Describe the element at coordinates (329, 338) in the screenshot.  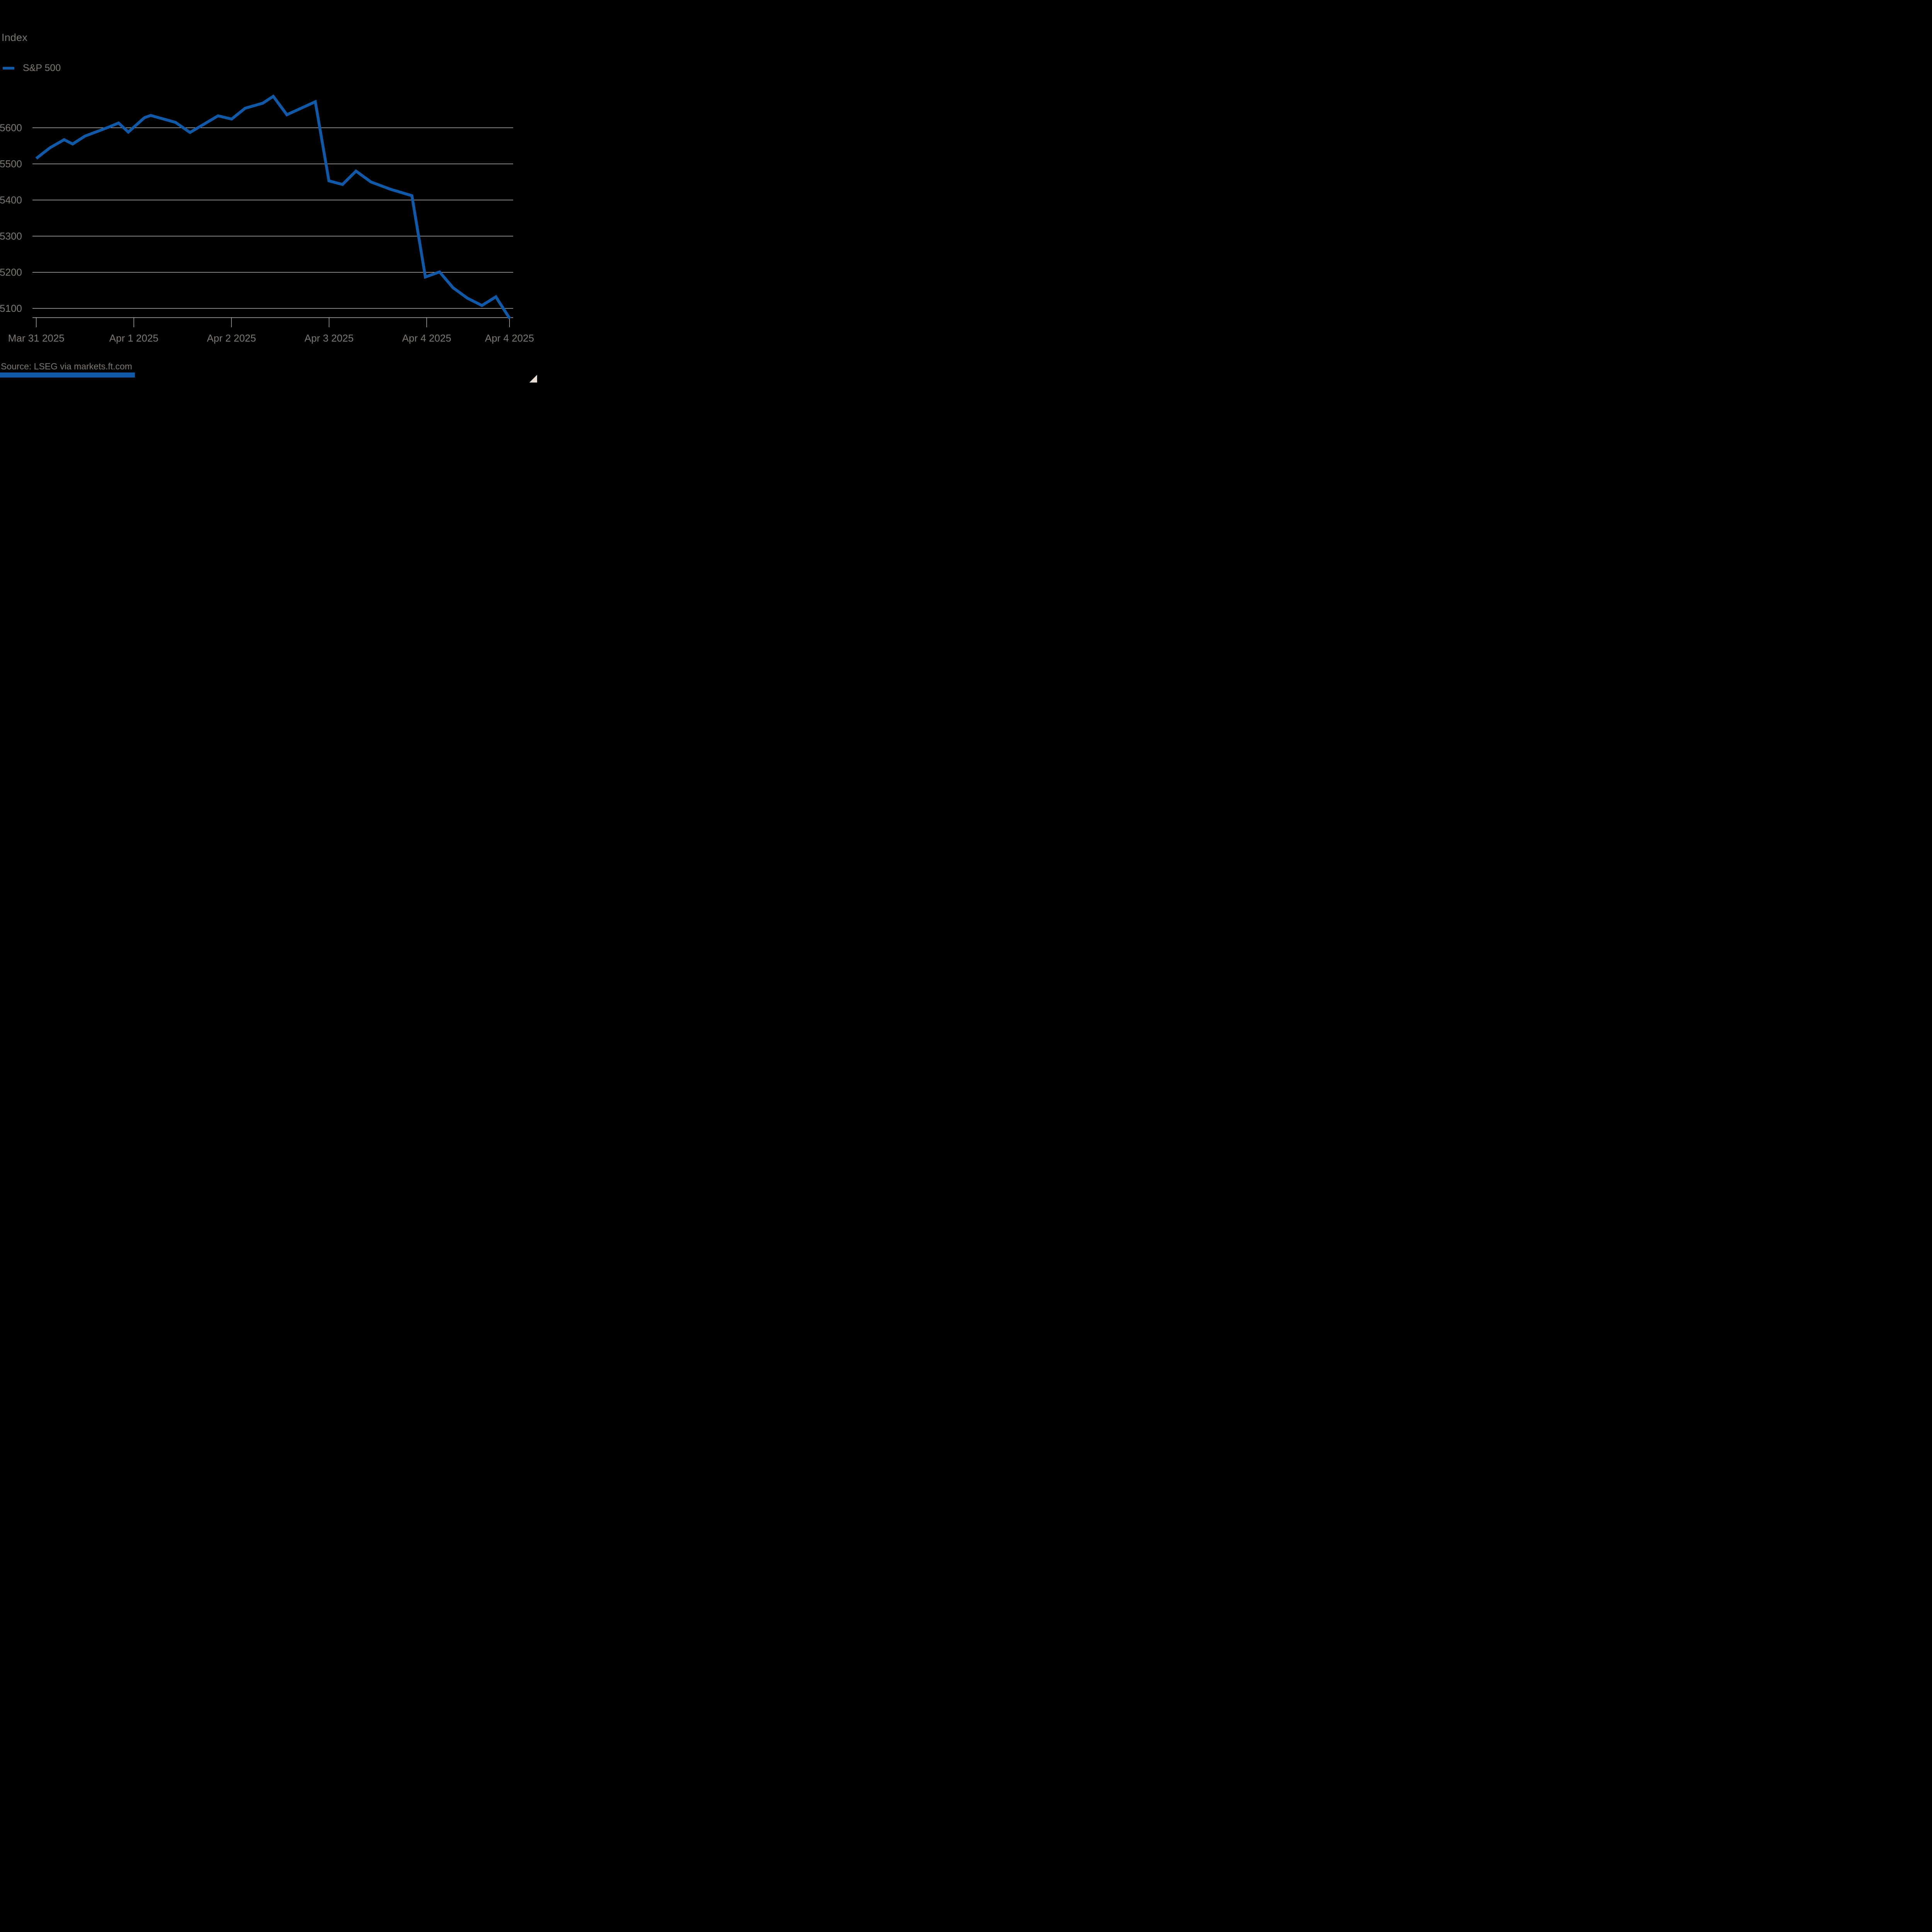
I see `x-tick-label: Apr 3 2025` at that location.